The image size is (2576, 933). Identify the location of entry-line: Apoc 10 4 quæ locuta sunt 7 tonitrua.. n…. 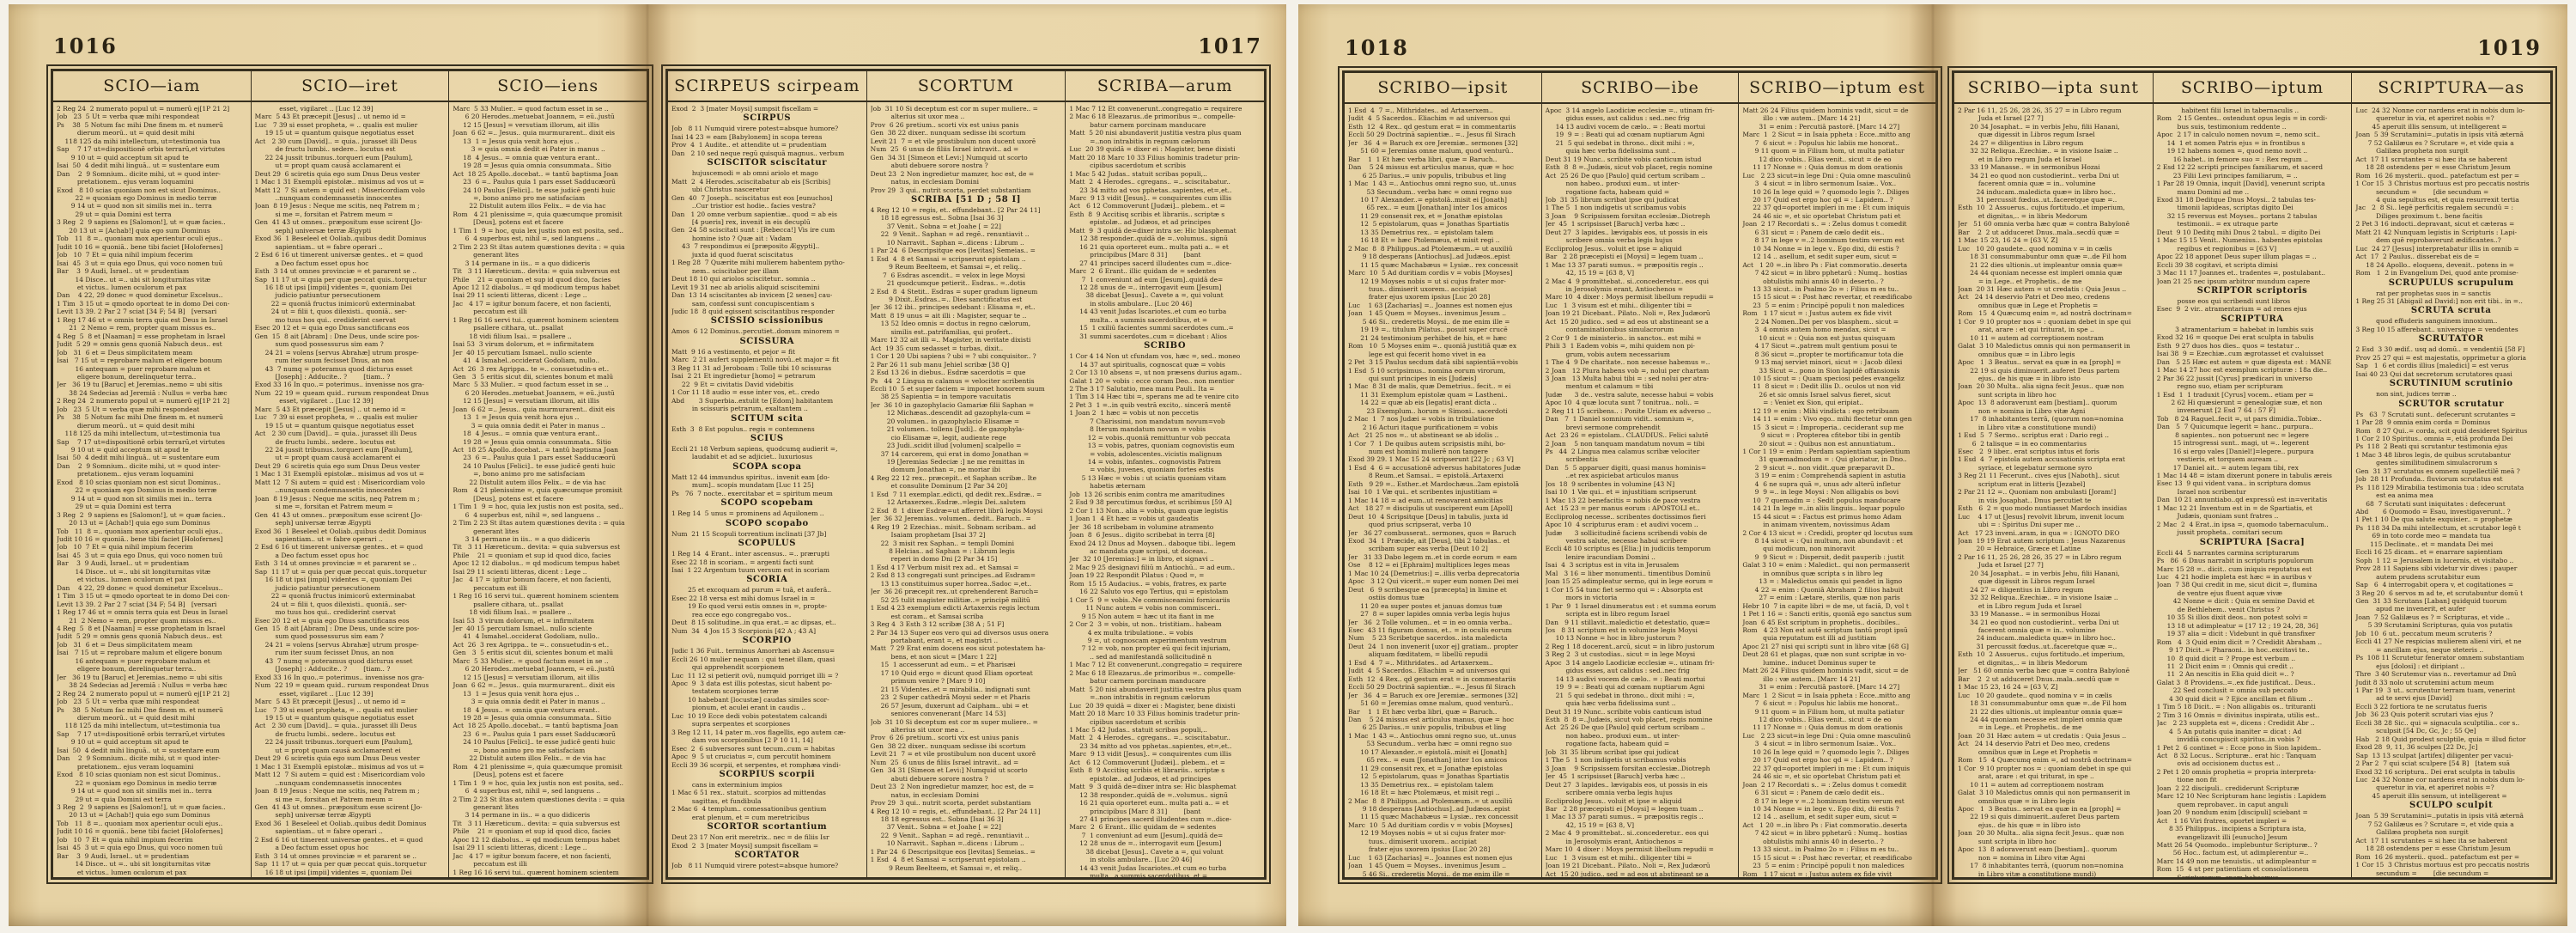
(1622, 403).